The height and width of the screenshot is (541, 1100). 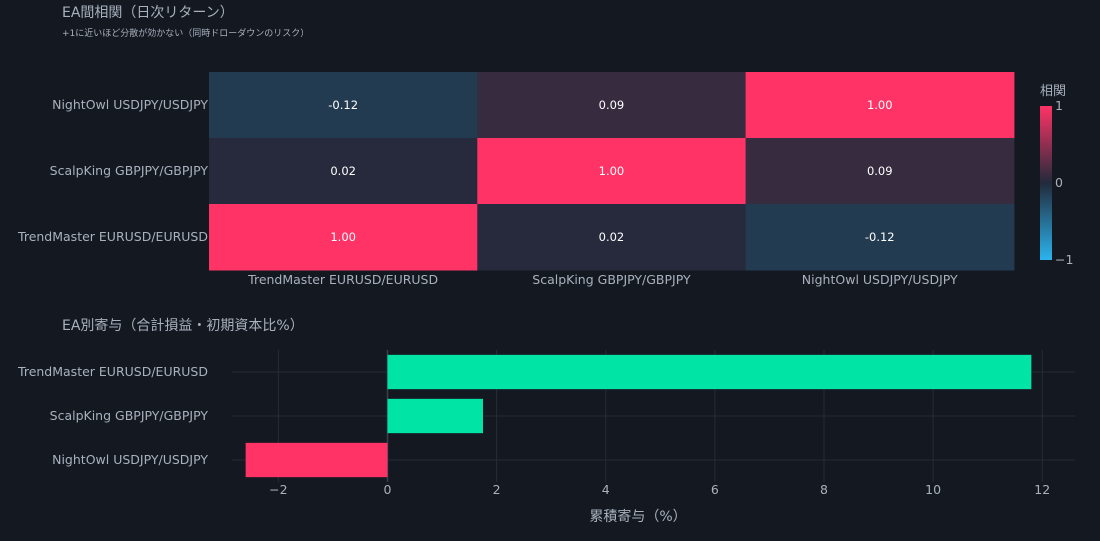 What do you see at coordinates (130, 104) in the screenshot?
I see `heatmap-y-tick-label: NightOwl USDJPY/USDJPY` at bounding box center [130, 104].